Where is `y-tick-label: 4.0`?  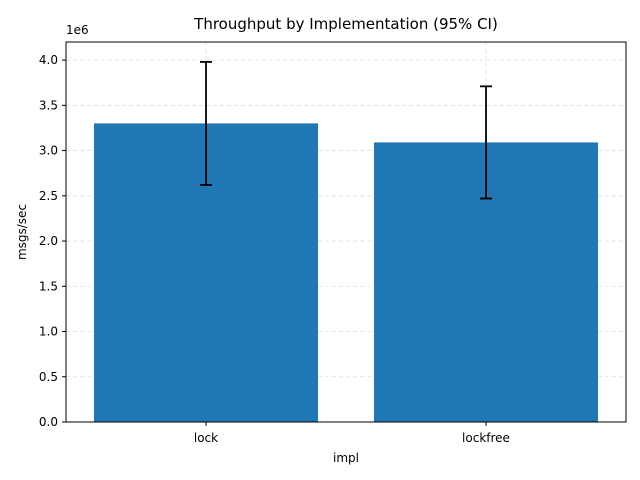 y-tick-label: 4.0 is located at coordinates (48, 60).